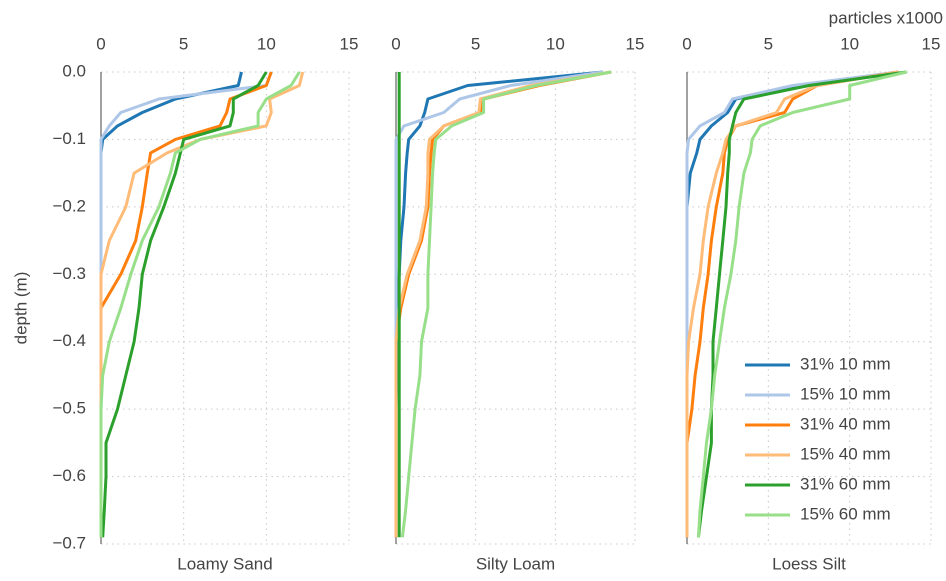  What do you see at coordinates (69, 138) in the screenshot?
I see `y-tick-label: −0.1` at bounding box center [69, 138].